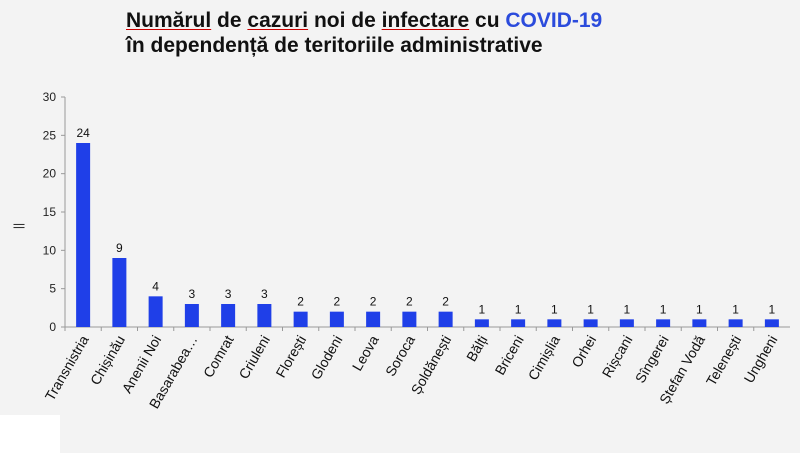 This screenshot has height=453, width=800. What do you see at coordinates (52, 289) in the screenshot?
I see `y-tick-label: 5` at bounding box center [52, 289].